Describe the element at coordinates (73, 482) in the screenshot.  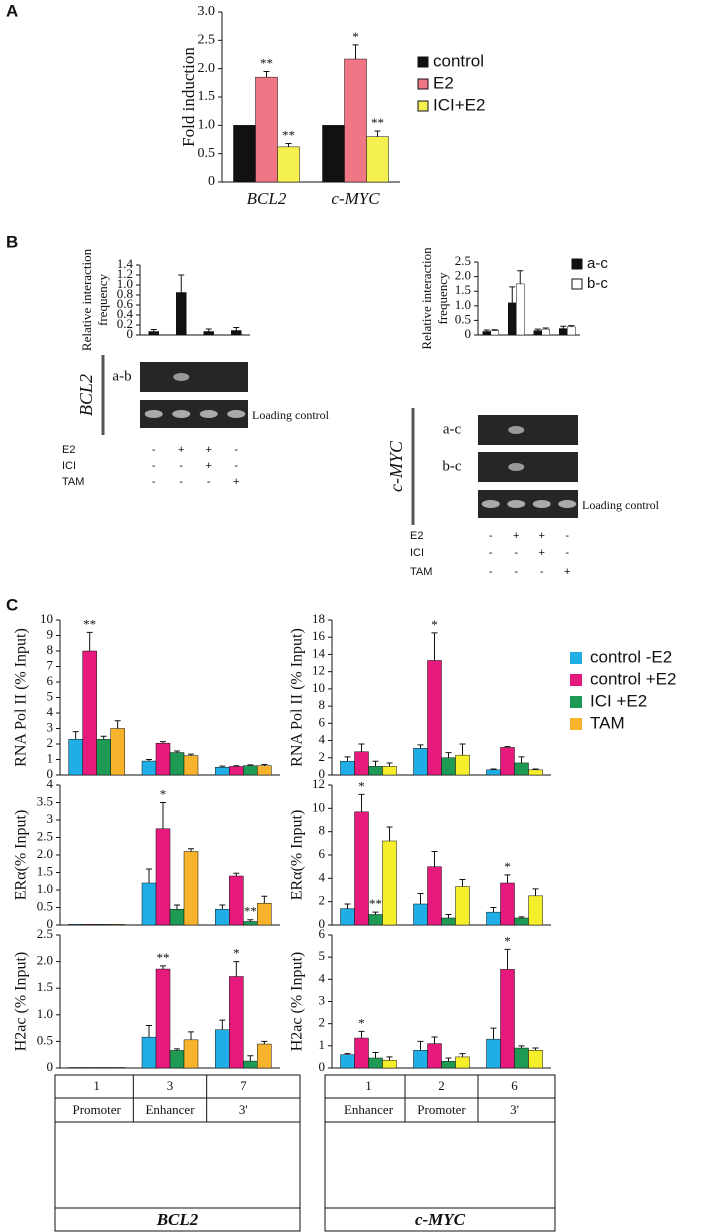
I see `treatment-label: TAM` at that location.